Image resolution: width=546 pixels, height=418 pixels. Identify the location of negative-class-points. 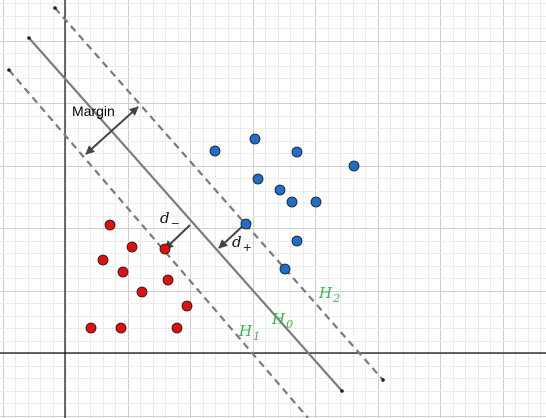
(139, 276).